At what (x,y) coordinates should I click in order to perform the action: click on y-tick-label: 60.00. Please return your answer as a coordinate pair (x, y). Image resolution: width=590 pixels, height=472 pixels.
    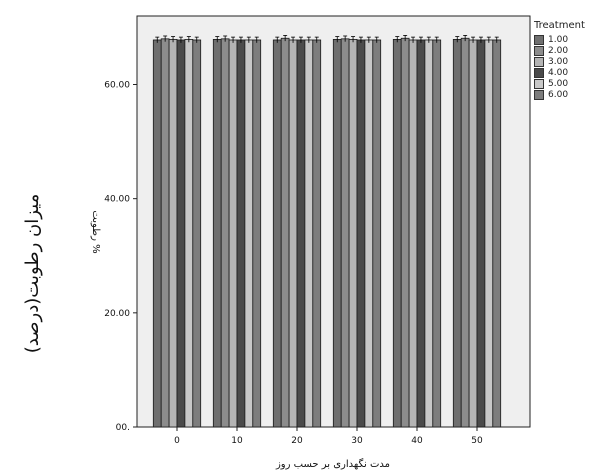
    Looking at the image, I should click on (117, 86).